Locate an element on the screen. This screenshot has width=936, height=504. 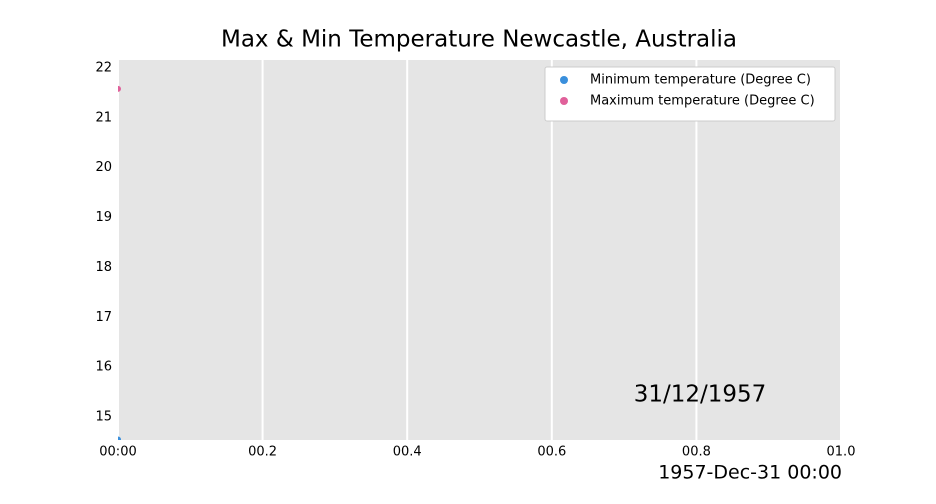
x-tick-label: 00.8 is located at coordinates (696, 452).